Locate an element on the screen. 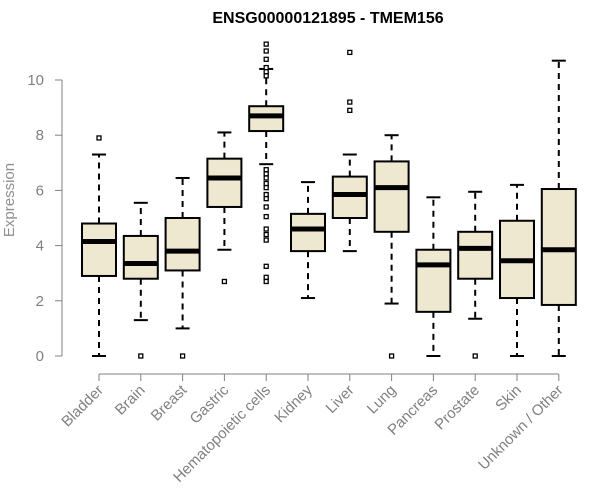  box-liver is located at coordinates (349, 151).